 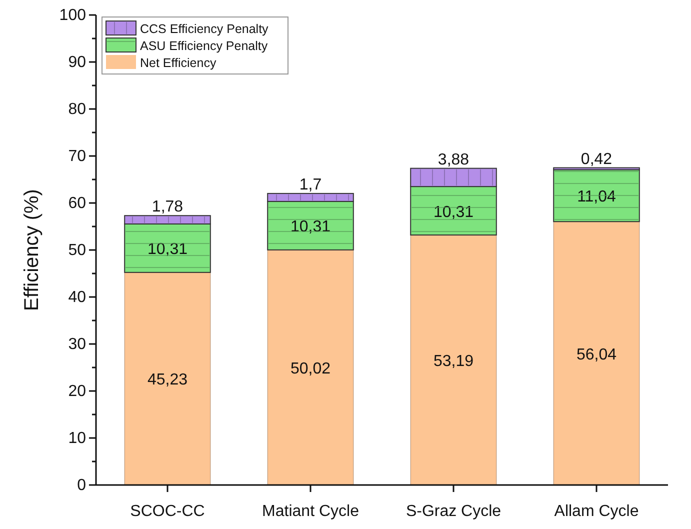 What do you see at coordinates (72, 15) in the screenshot?
I see `y-tick-label: 100` at bounding box center [72, 15].